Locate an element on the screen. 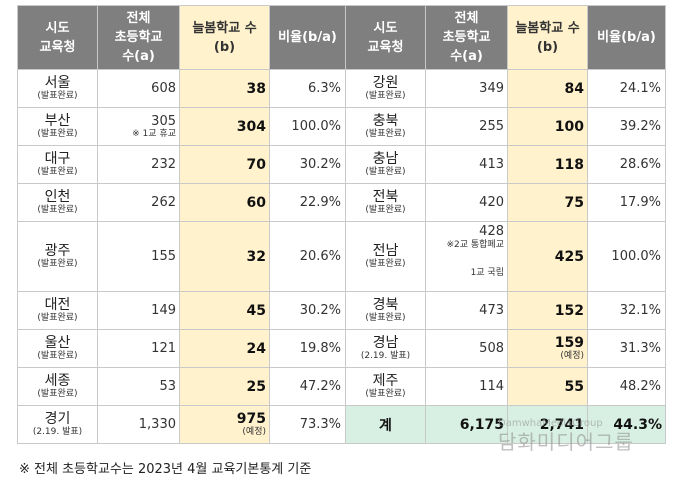  total-cell: 428 ※2교 통합폐교 1교 국립 is located at coordinates (466, 256).